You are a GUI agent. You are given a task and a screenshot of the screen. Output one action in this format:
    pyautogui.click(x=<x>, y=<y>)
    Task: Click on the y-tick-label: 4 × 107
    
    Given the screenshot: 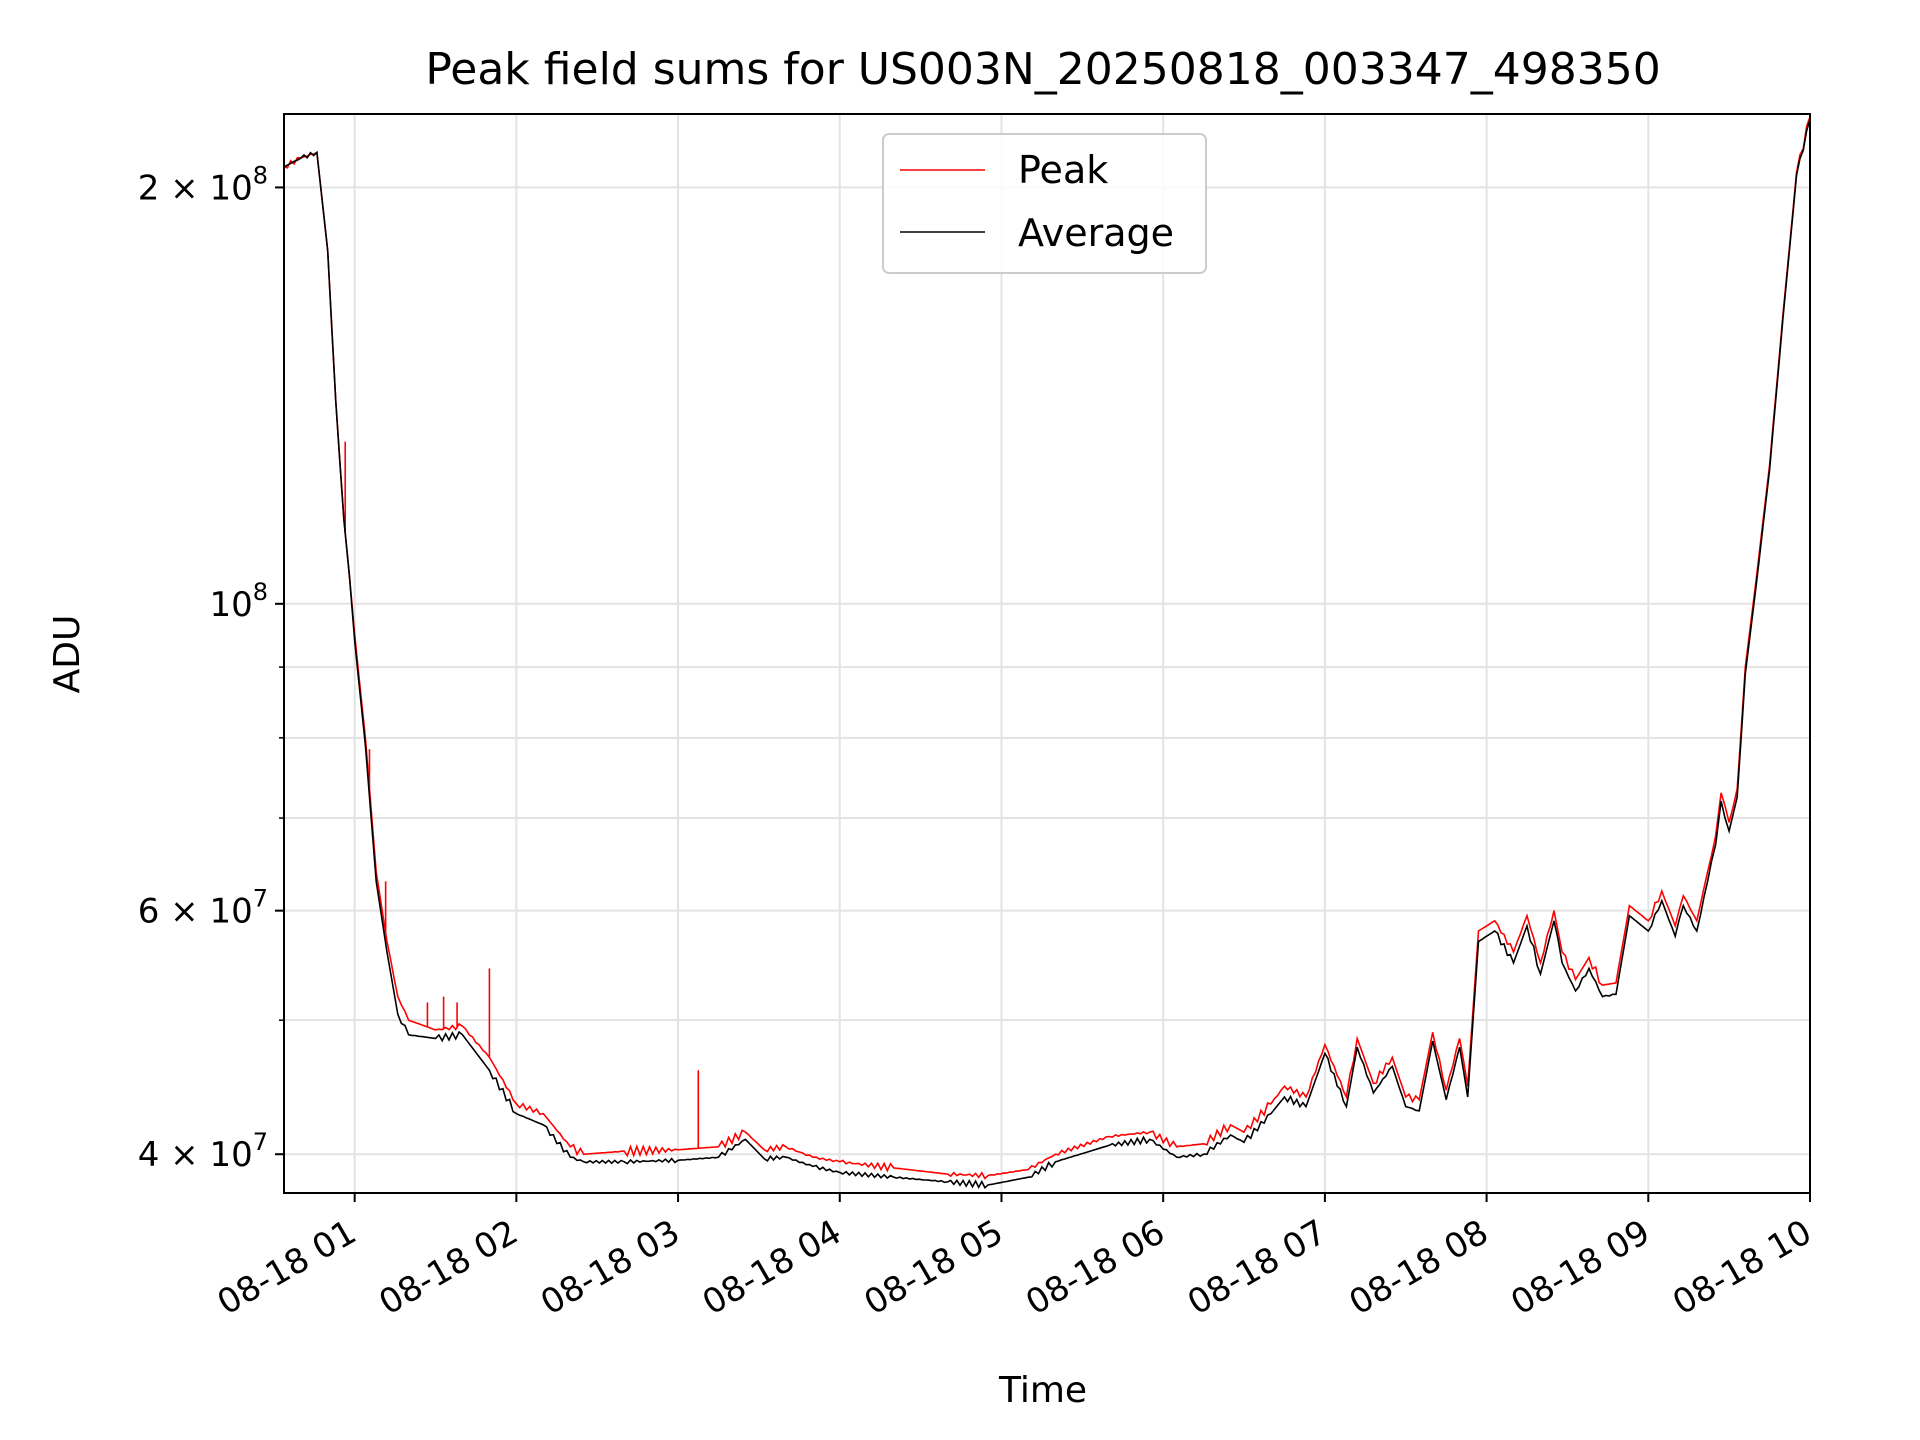 What is the action you would take?
    pyautogui.click(x=203, y=1151)
    